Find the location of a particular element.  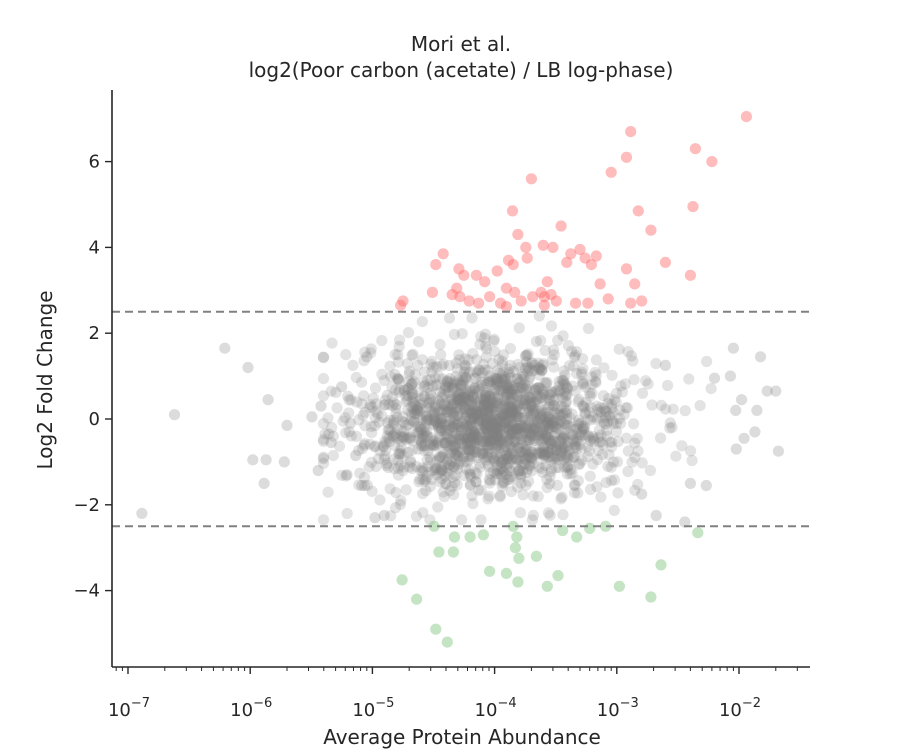

protein-point-down is located at coordinates (698, 533).